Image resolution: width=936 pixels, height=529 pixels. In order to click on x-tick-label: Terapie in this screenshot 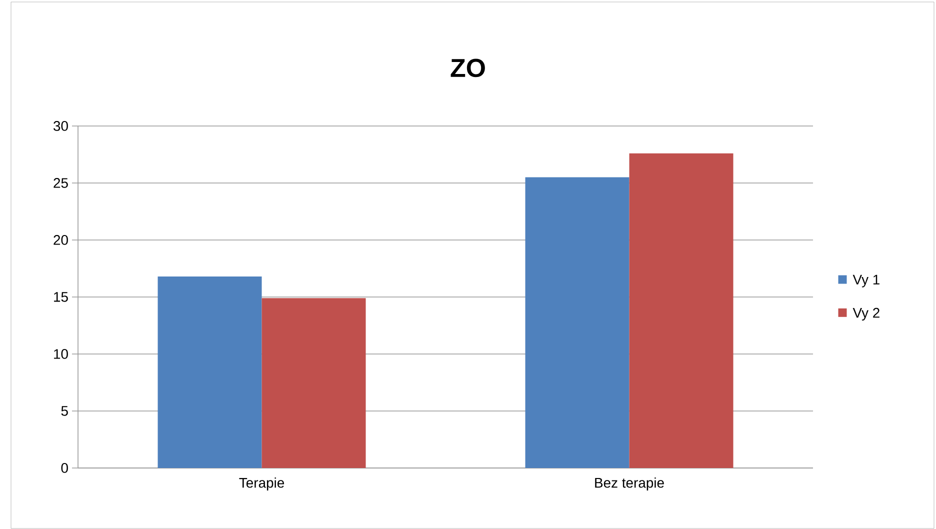, I will do `click(261, 484)`.